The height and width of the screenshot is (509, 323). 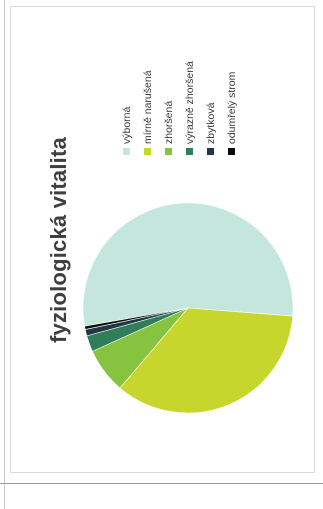 I want to click on scan-edge-bottom, so click(x=161, y=483).